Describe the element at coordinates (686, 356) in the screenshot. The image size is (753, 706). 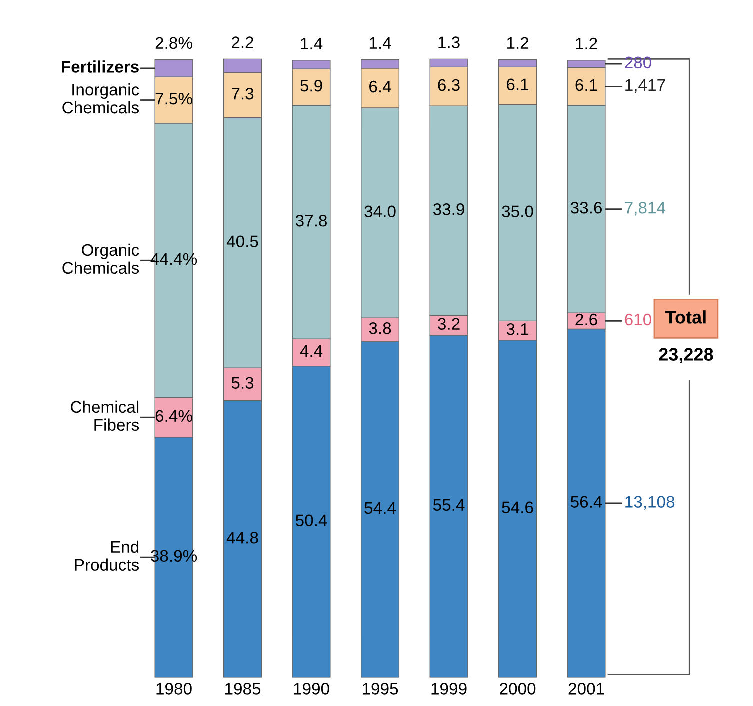
I see `text: 23,228` at that location.